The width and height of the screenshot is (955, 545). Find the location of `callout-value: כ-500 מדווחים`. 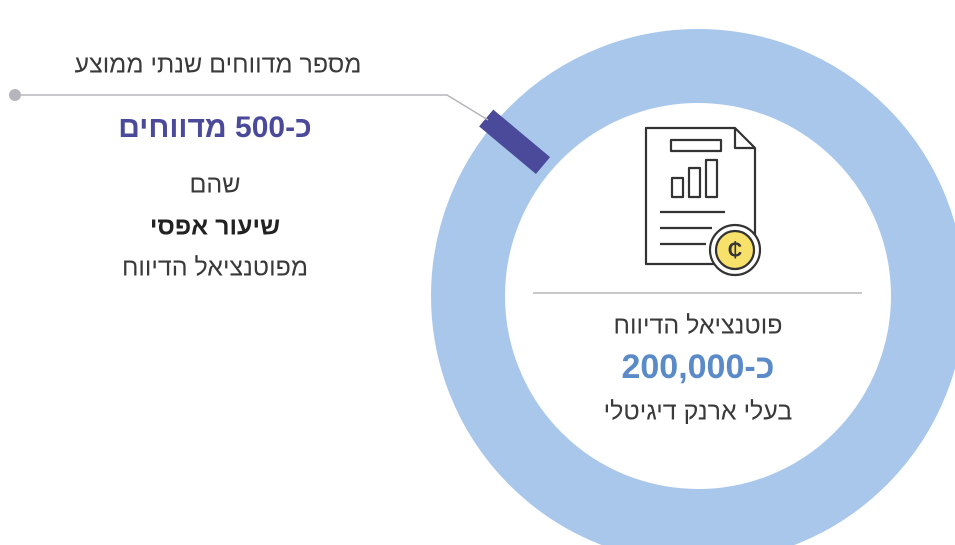

callout-value: כ-500 מדווחים is located at coordinates (214, 127).